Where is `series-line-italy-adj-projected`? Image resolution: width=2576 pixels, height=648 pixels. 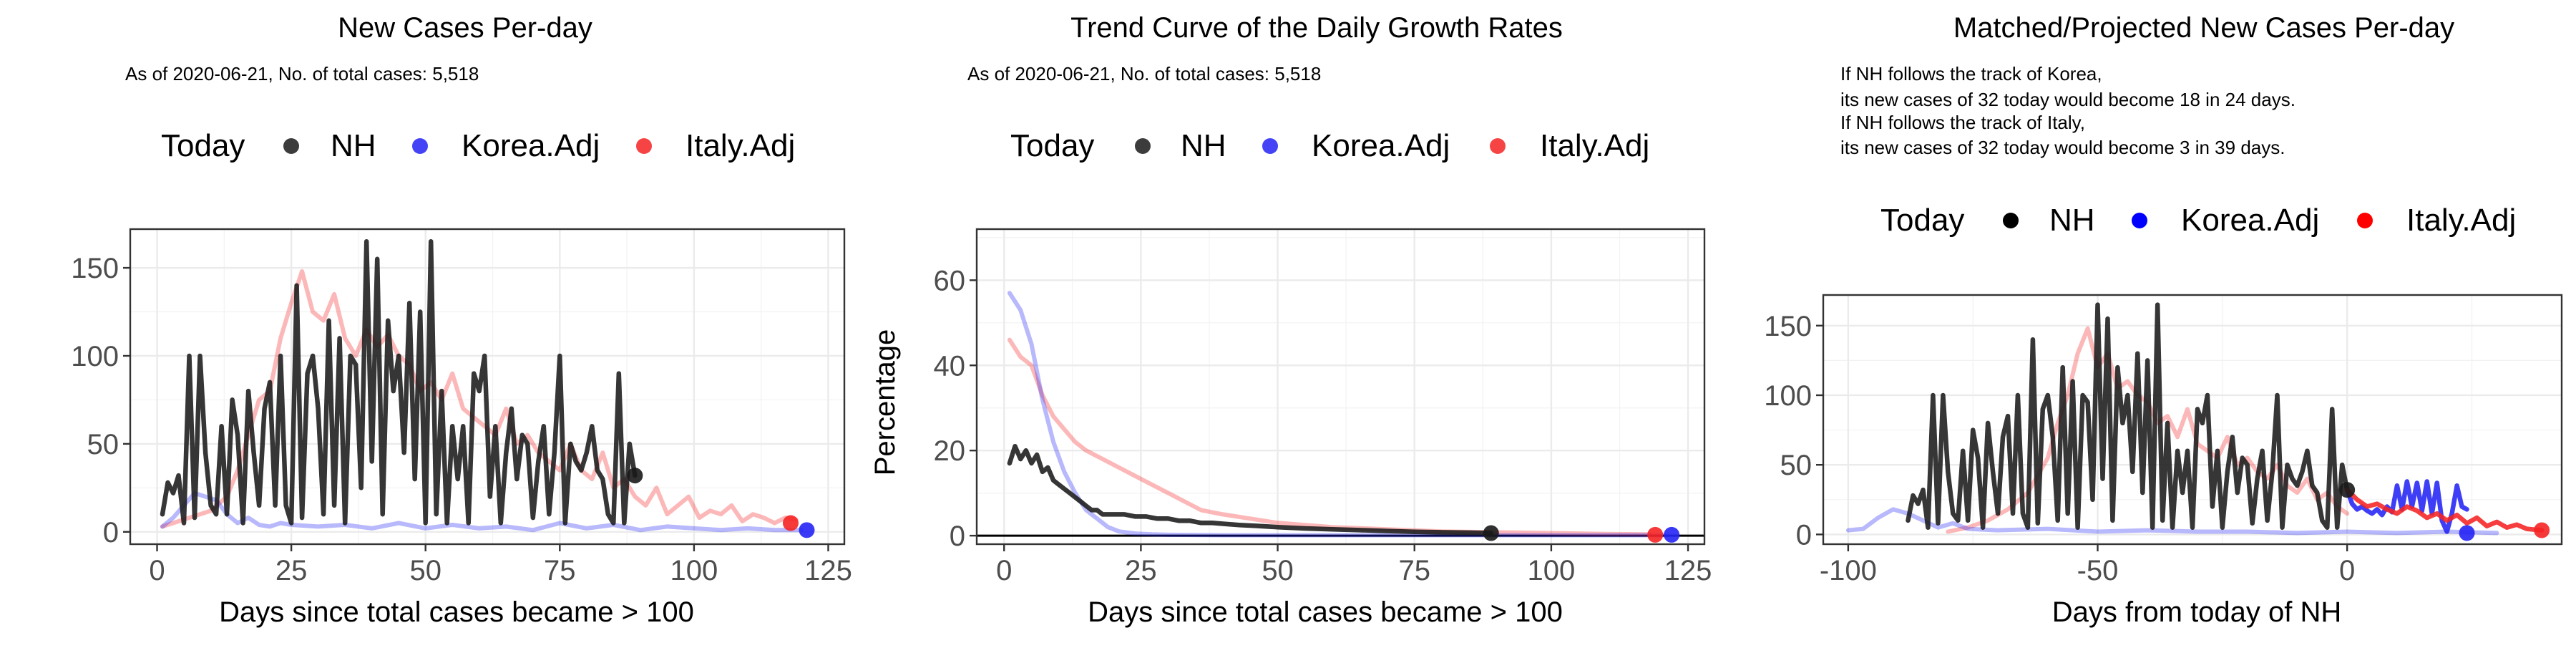 series-line-italy-adj-projected is located at coordinates (2444, 510).